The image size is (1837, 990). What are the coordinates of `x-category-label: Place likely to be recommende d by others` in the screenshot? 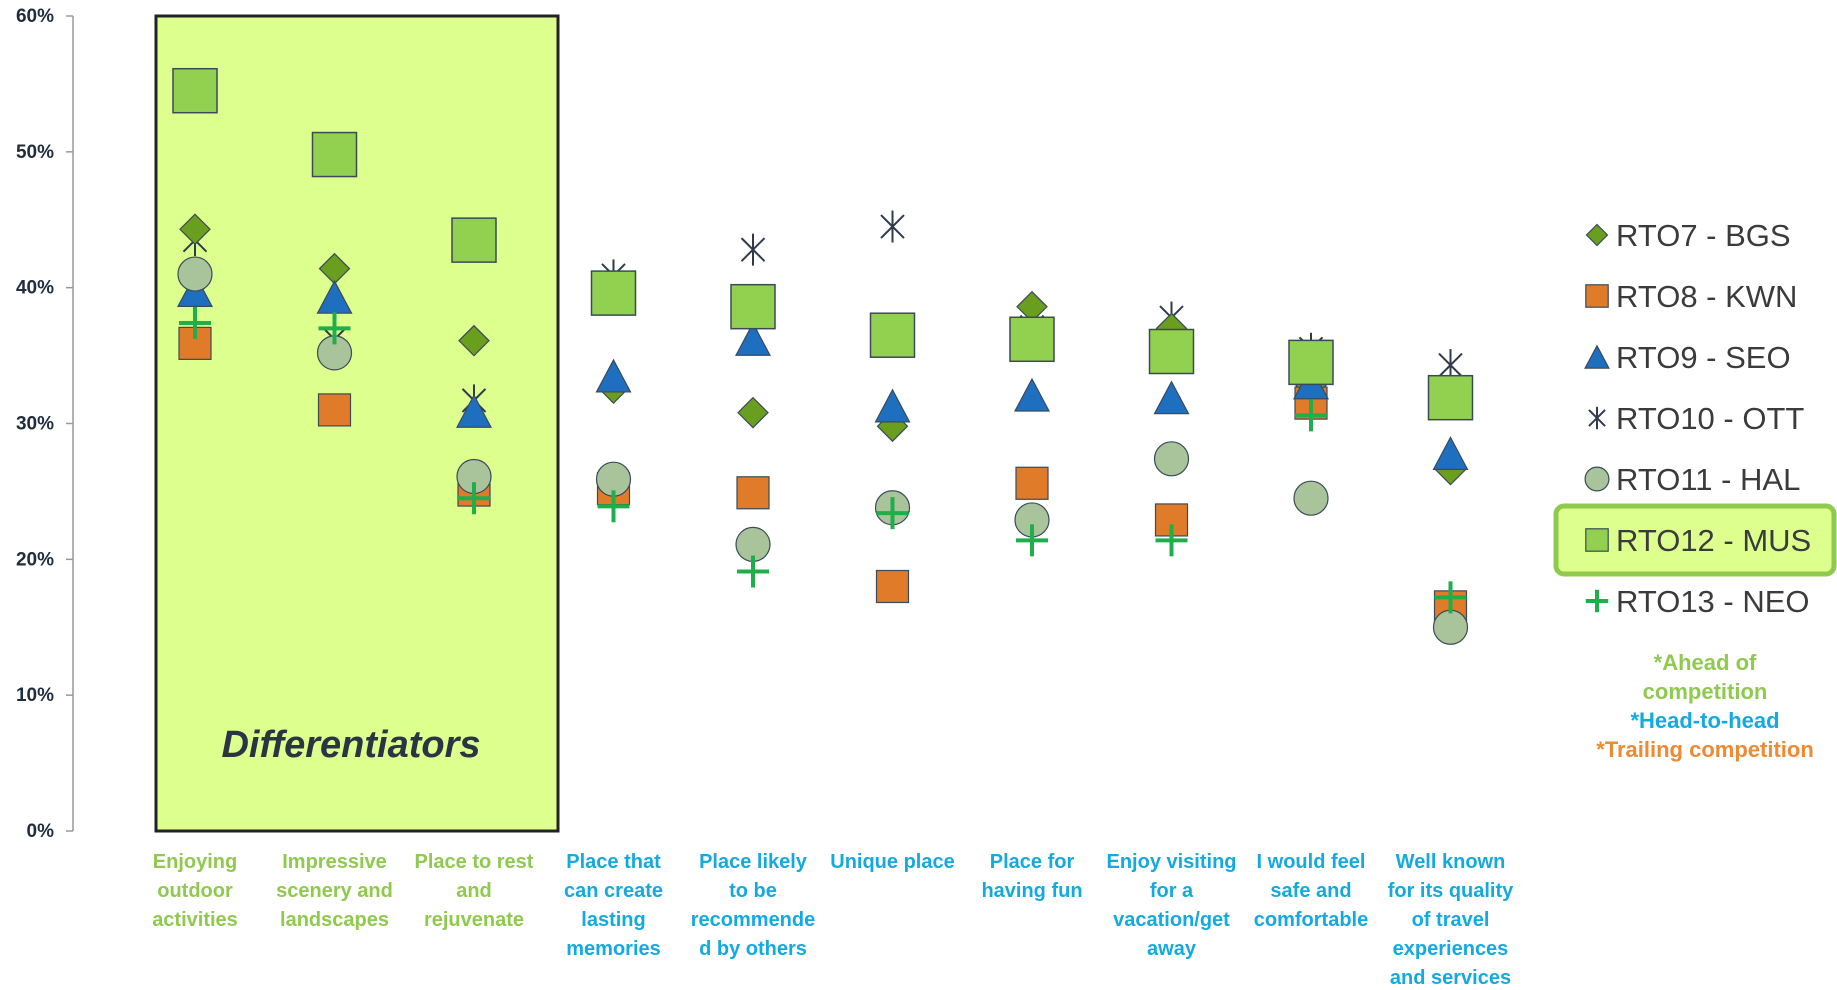 It's located at (753, 905).